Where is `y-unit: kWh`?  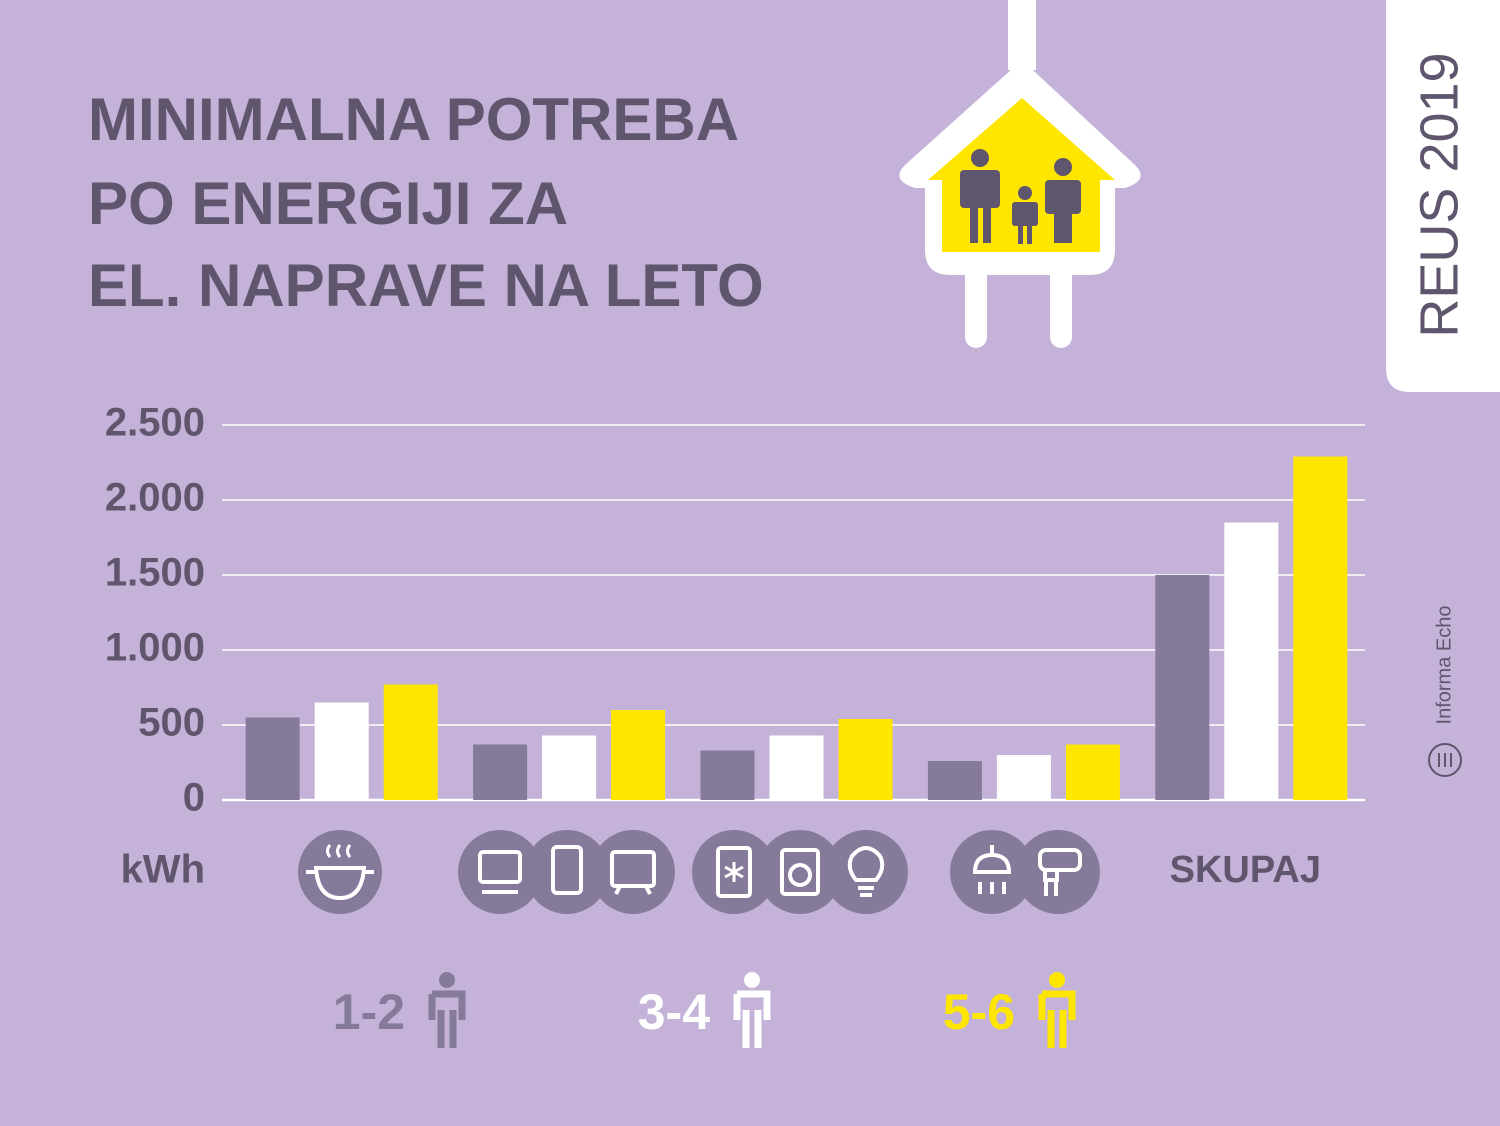
y-unit: kWh is located at coordinates (163, 870).